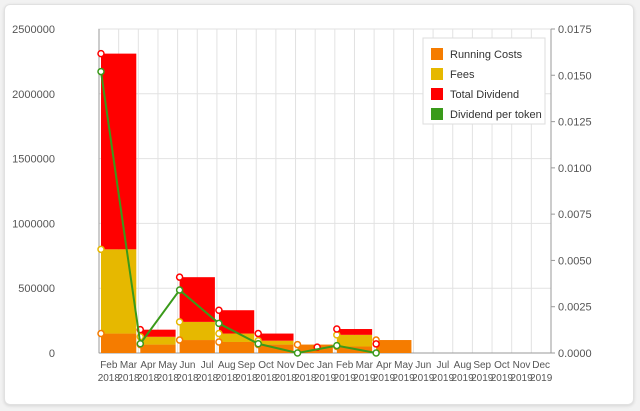 The height and width of the screenshot is (411, 640). Describe the element at coordinates (575, 354) in the screenshot. I see `y-right-tick-label: 0.0000` at that location.